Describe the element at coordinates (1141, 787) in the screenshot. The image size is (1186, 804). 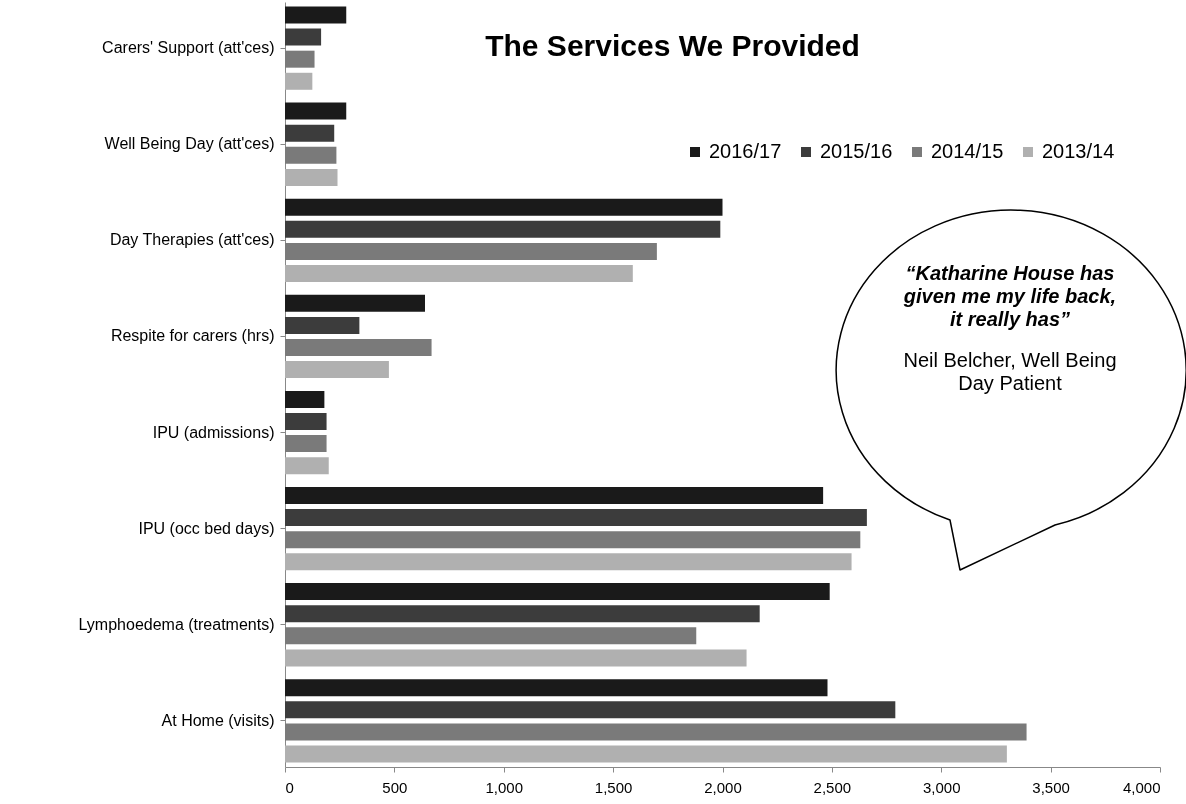
I see `x-tick-label: 4,000` at that location.